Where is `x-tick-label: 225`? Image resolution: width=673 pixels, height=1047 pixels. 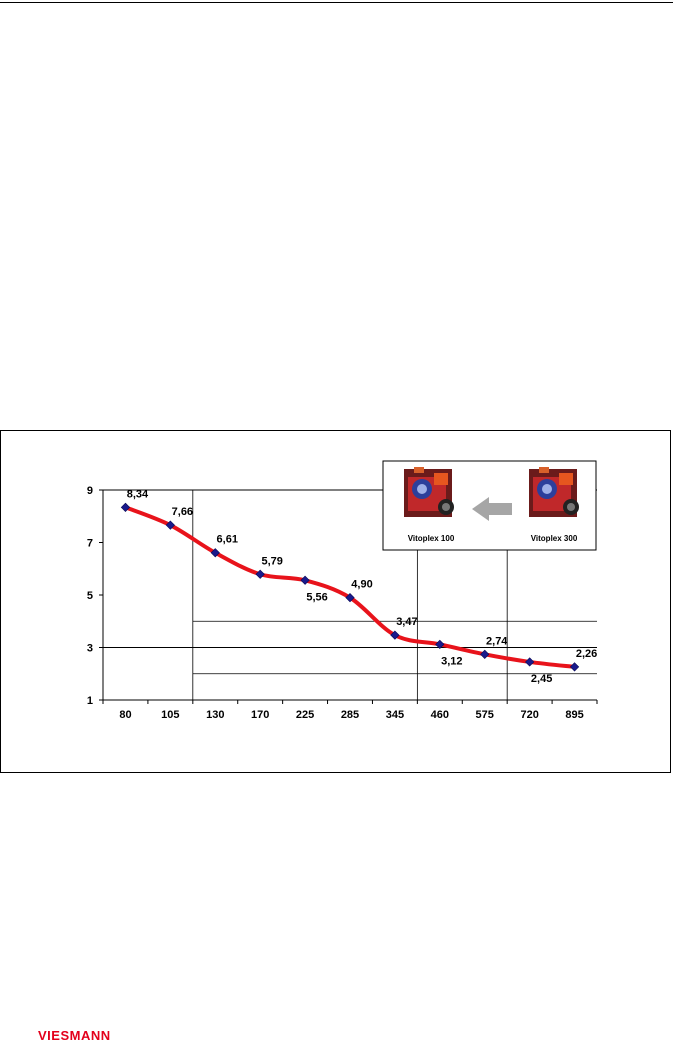 x-tick-label: 225 is located at coordinates (305, 715).